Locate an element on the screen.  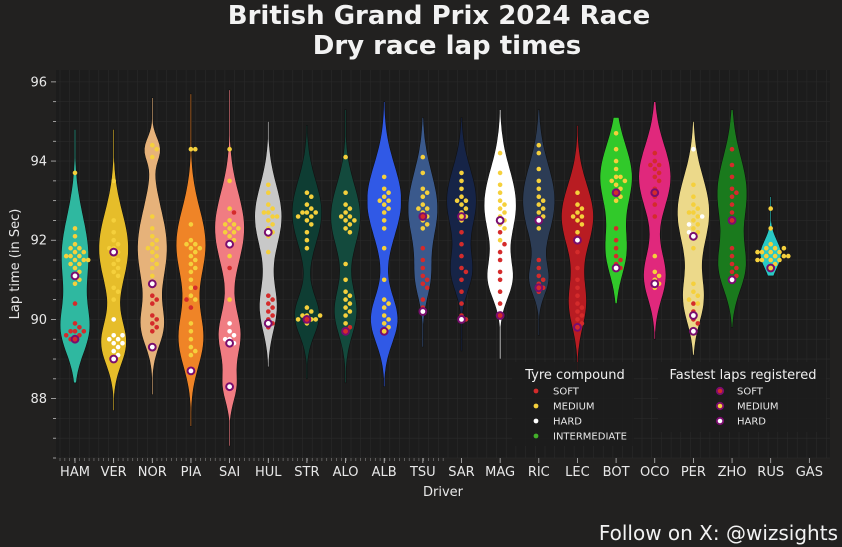
fastest-lap-marker-rus is located at coordinates (771, 268).